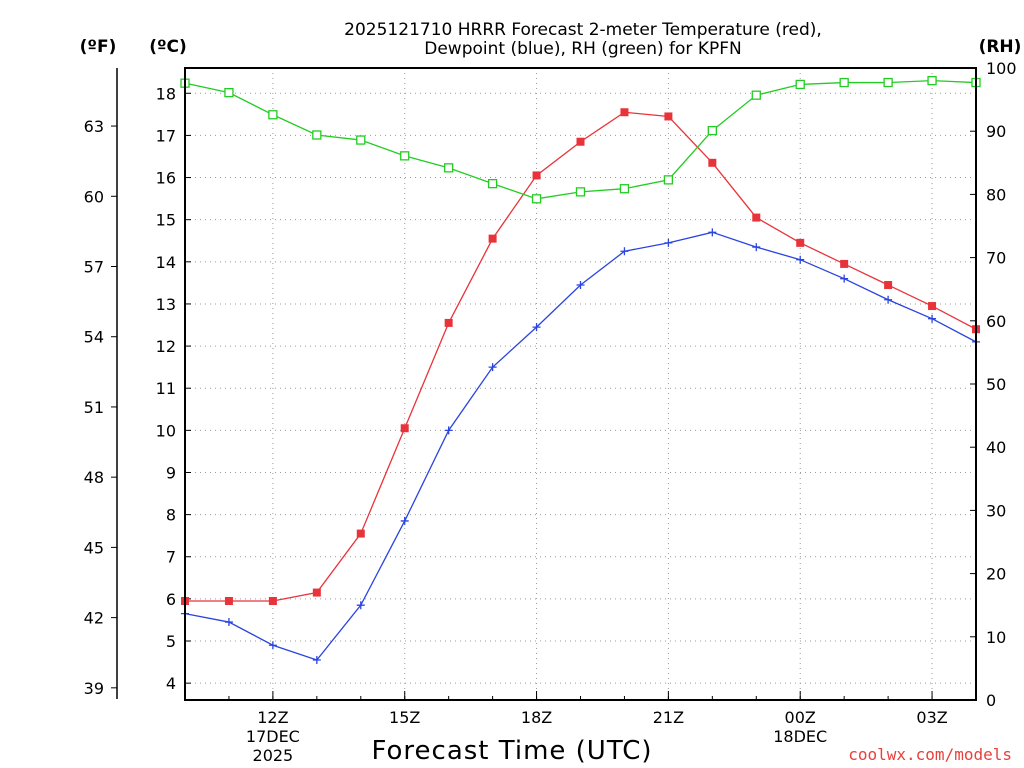 The image size is (1024, 768). Describe the element at coordinates (1000, 47) in the screenshot. I see `rh-unit-label: (RH)` at that location.